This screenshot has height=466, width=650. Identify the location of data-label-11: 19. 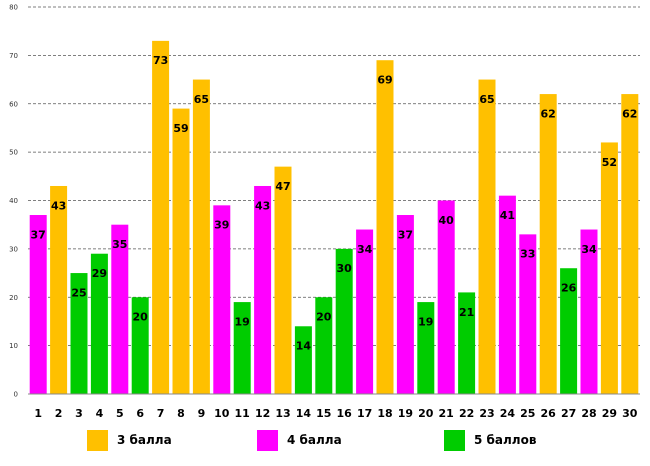
(242, 321).